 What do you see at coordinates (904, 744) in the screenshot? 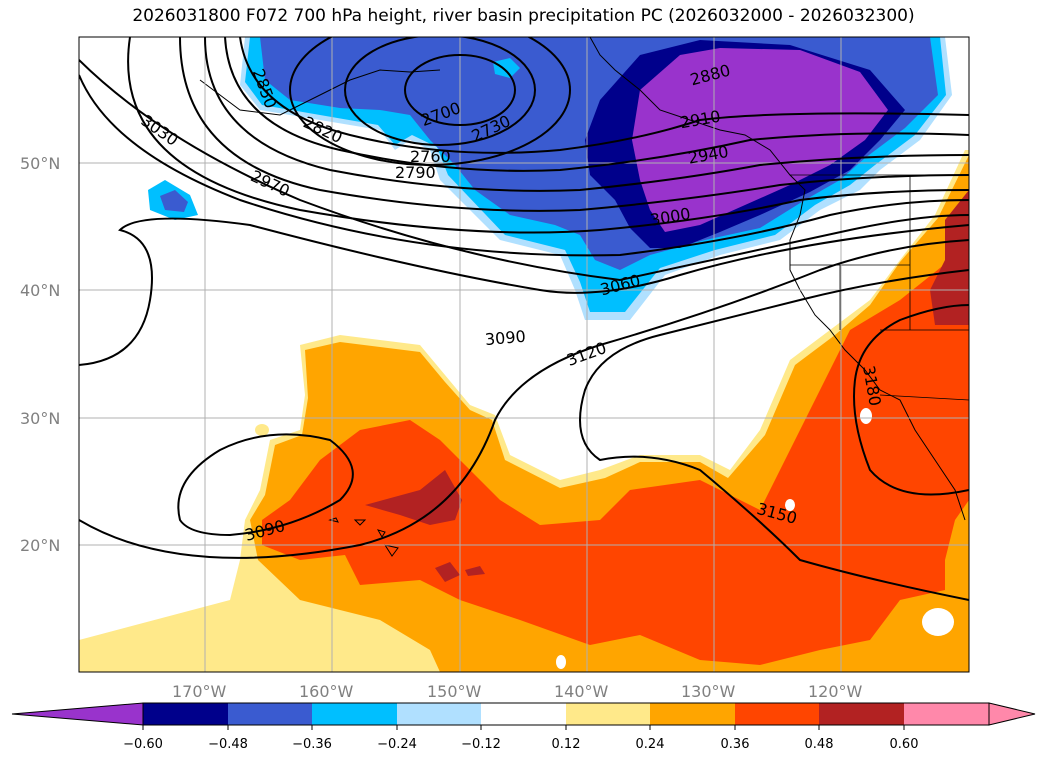
I see `colorbar-tick-label: 0.60` at bounding box center [904, 744].